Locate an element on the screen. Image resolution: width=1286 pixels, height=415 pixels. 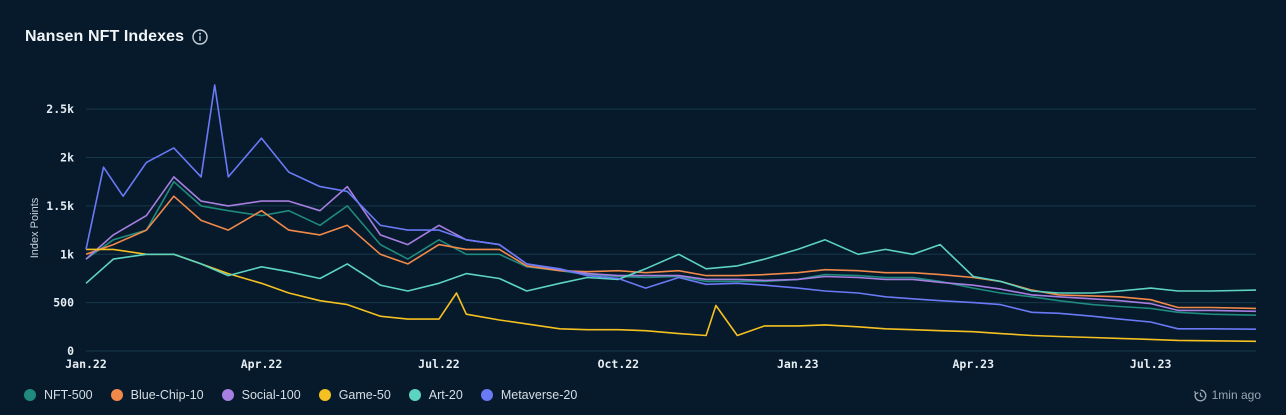
legend-item-social-100: Social-100 is located at coordinates (261, 395).